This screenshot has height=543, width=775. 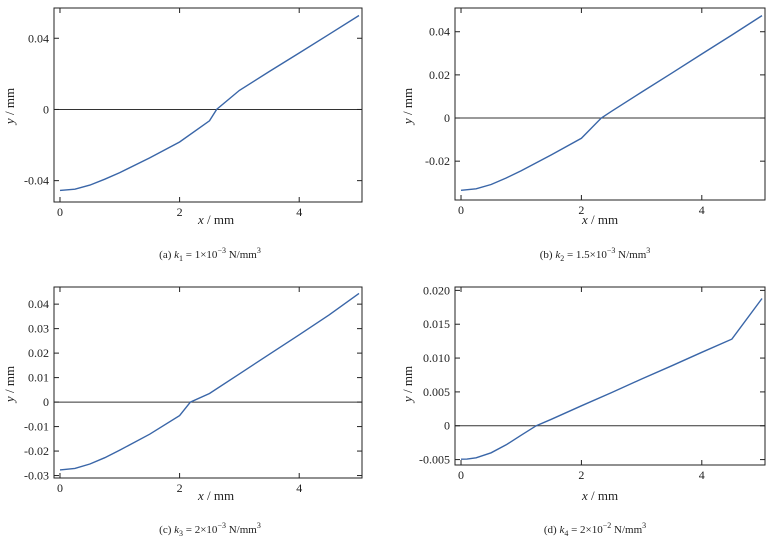 I want to click on y-tick-label: -0.03, so click(x=36, y=476).